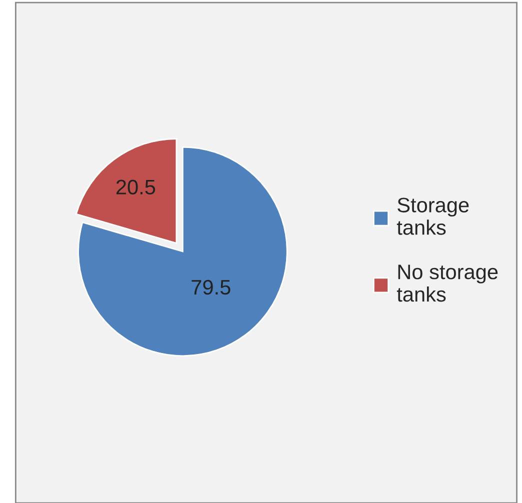 This screenshot has width=522, height=503. What do you see at coordinates (211, 287) in the screenshot?
I see `data-label: 79.5` at bounding box center [211, 287].